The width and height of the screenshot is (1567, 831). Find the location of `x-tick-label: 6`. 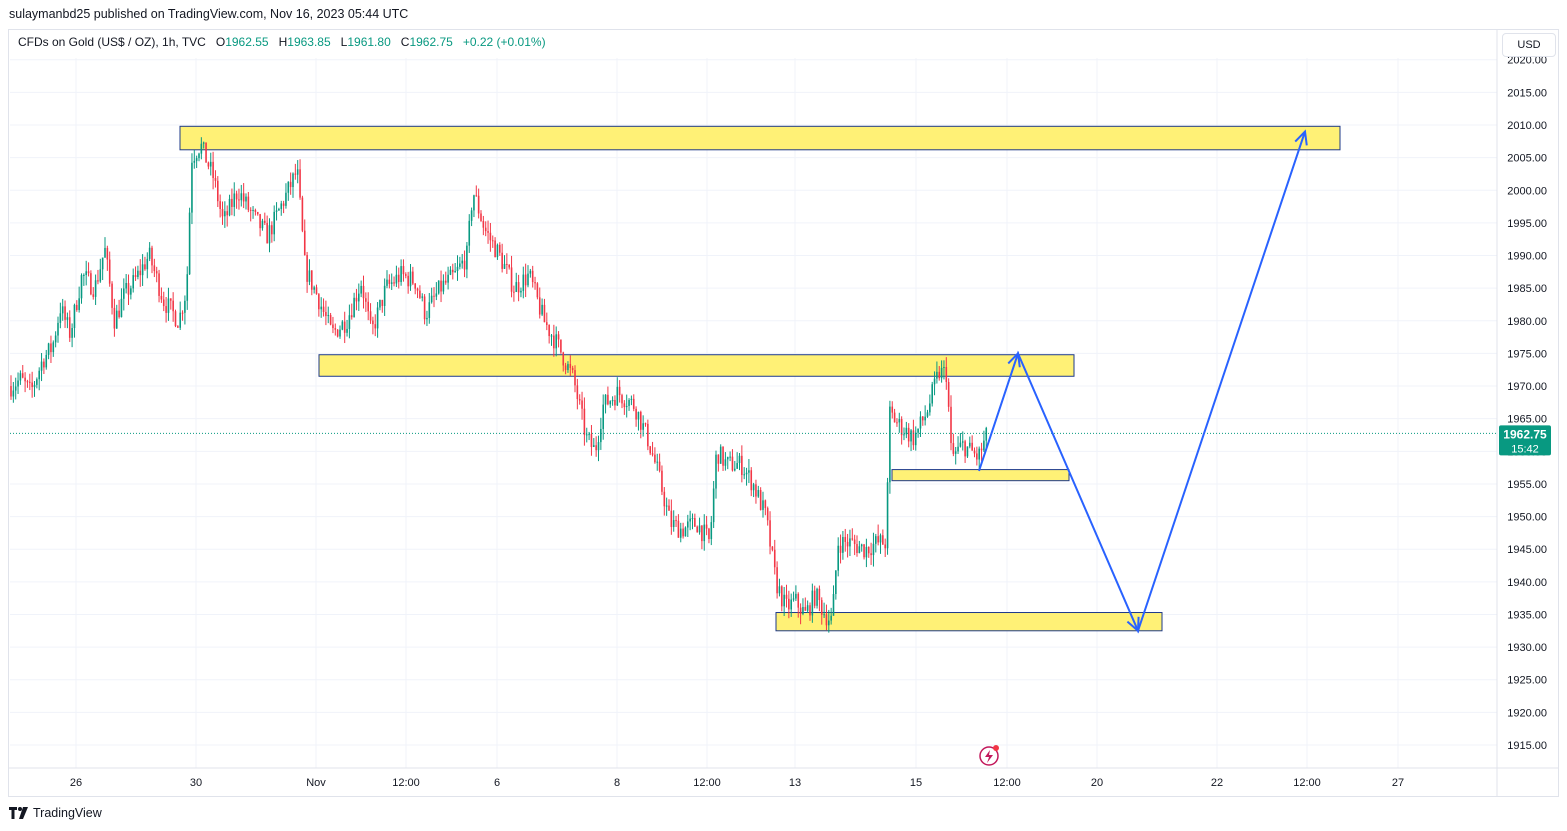

x-tick-label: 6 is located at coordinates (497, 783).